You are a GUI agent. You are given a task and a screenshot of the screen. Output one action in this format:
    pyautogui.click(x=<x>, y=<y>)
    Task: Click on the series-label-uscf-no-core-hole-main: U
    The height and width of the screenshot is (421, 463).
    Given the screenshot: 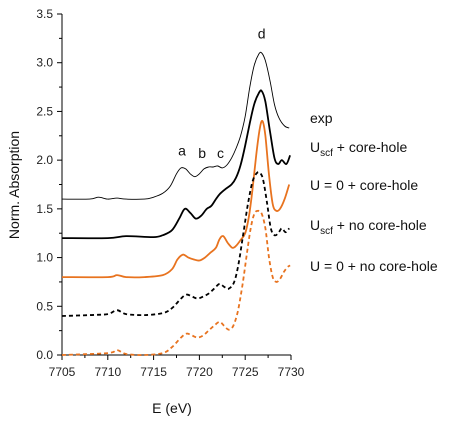 What is the action you would take?
    pyautogui.click(x=315, y=225)
    